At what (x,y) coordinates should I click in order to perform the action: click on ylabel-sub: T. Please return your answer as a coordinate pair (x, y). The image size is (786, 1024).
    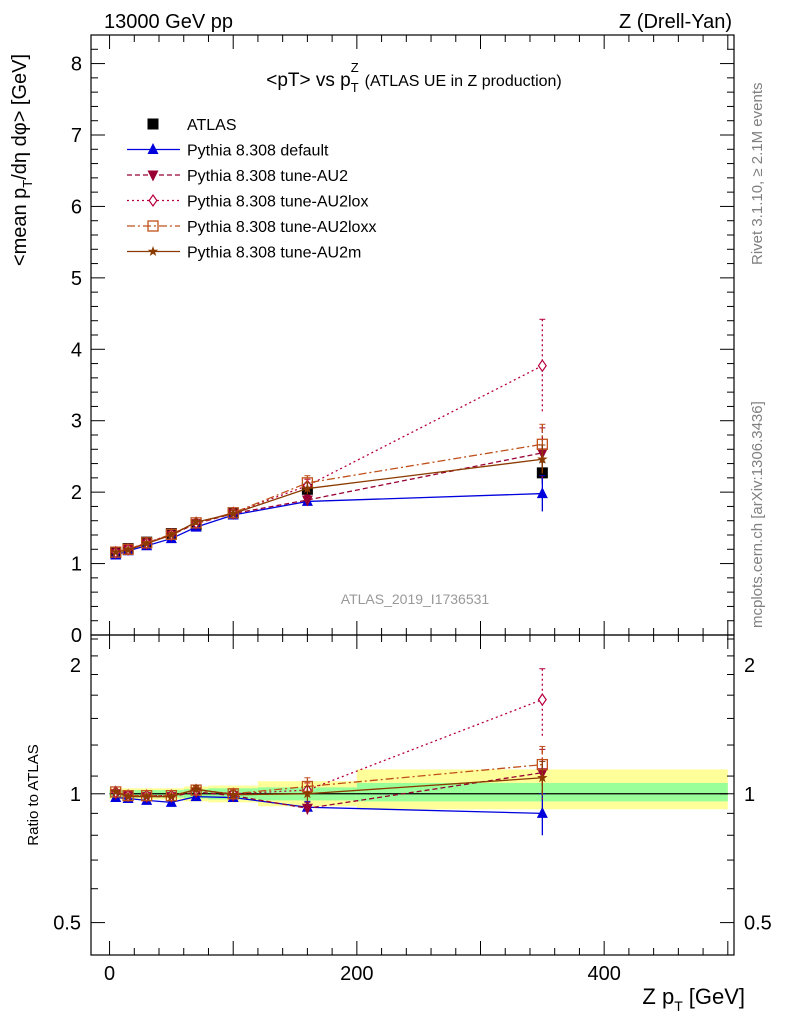
    Looking at the image, I should click on (27, 184).